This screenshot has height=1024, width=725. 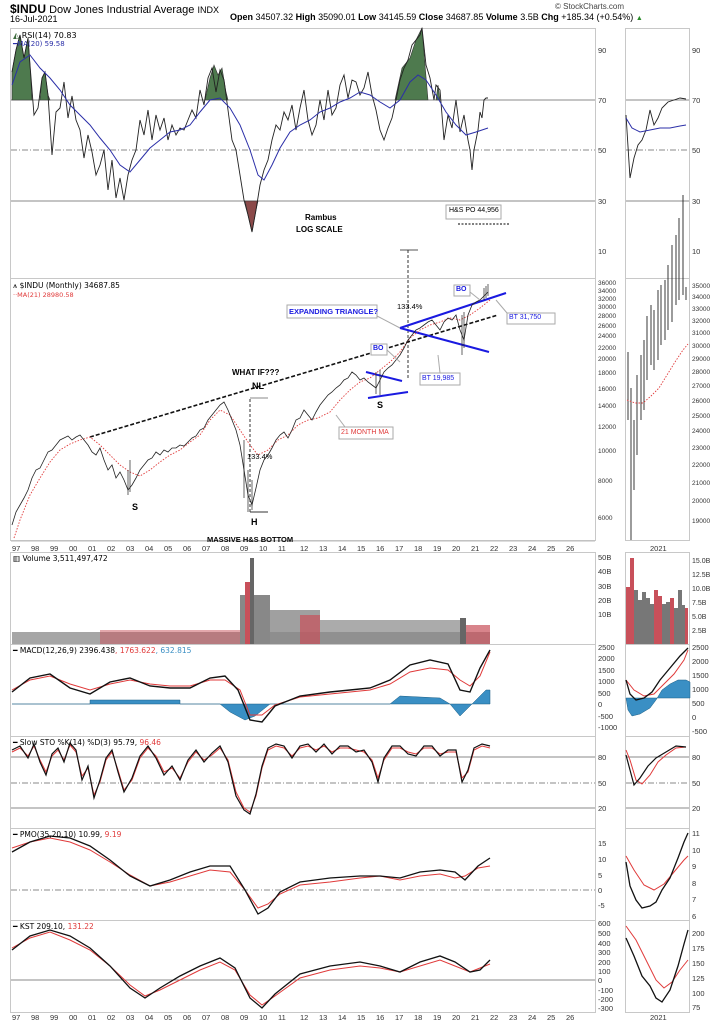 I want to click on kst-value: KST 209.10,, so click(x=42, y=926).